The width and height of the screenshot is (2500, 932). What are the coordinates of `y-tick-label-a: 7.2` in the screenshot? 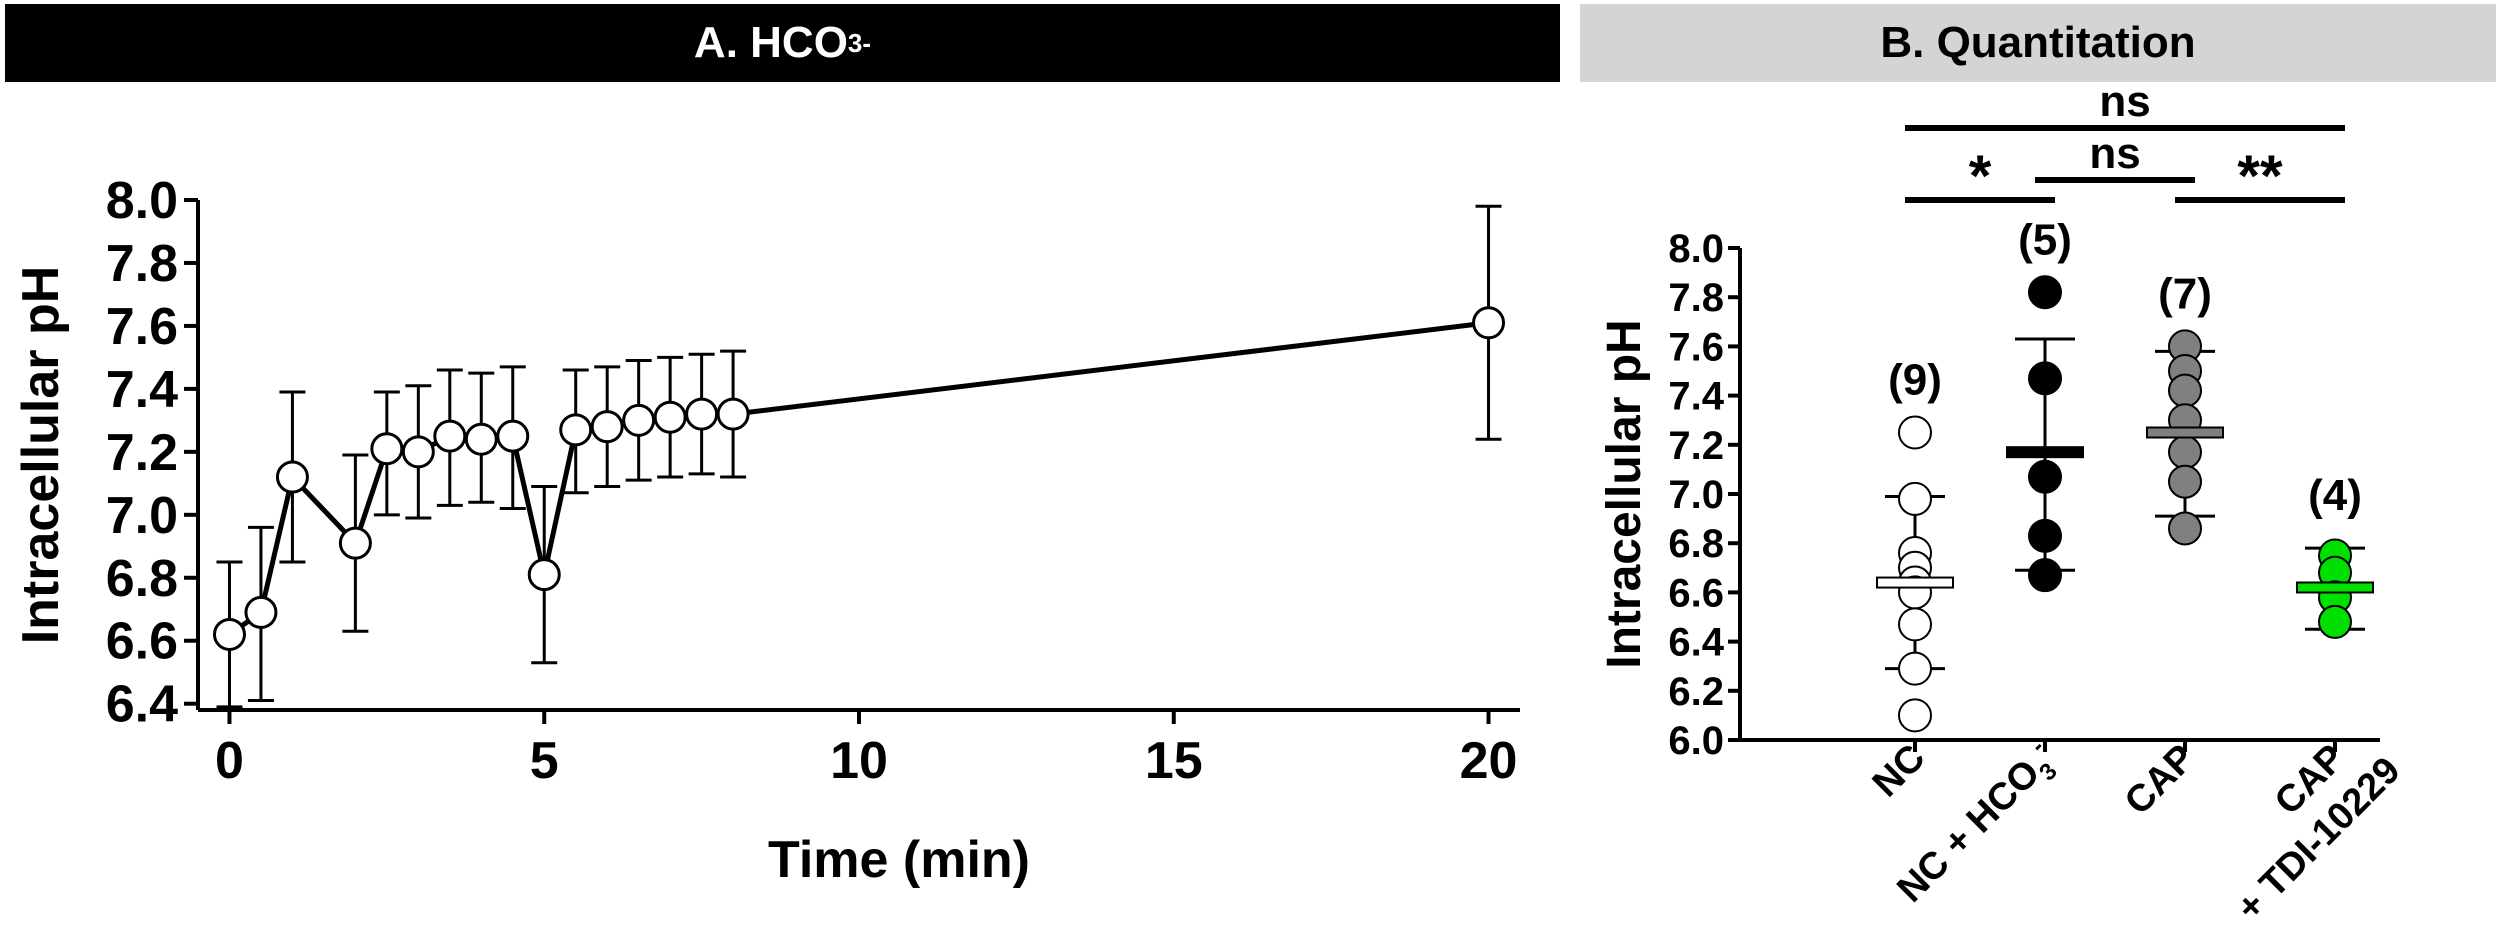 It's located at (142, 453).